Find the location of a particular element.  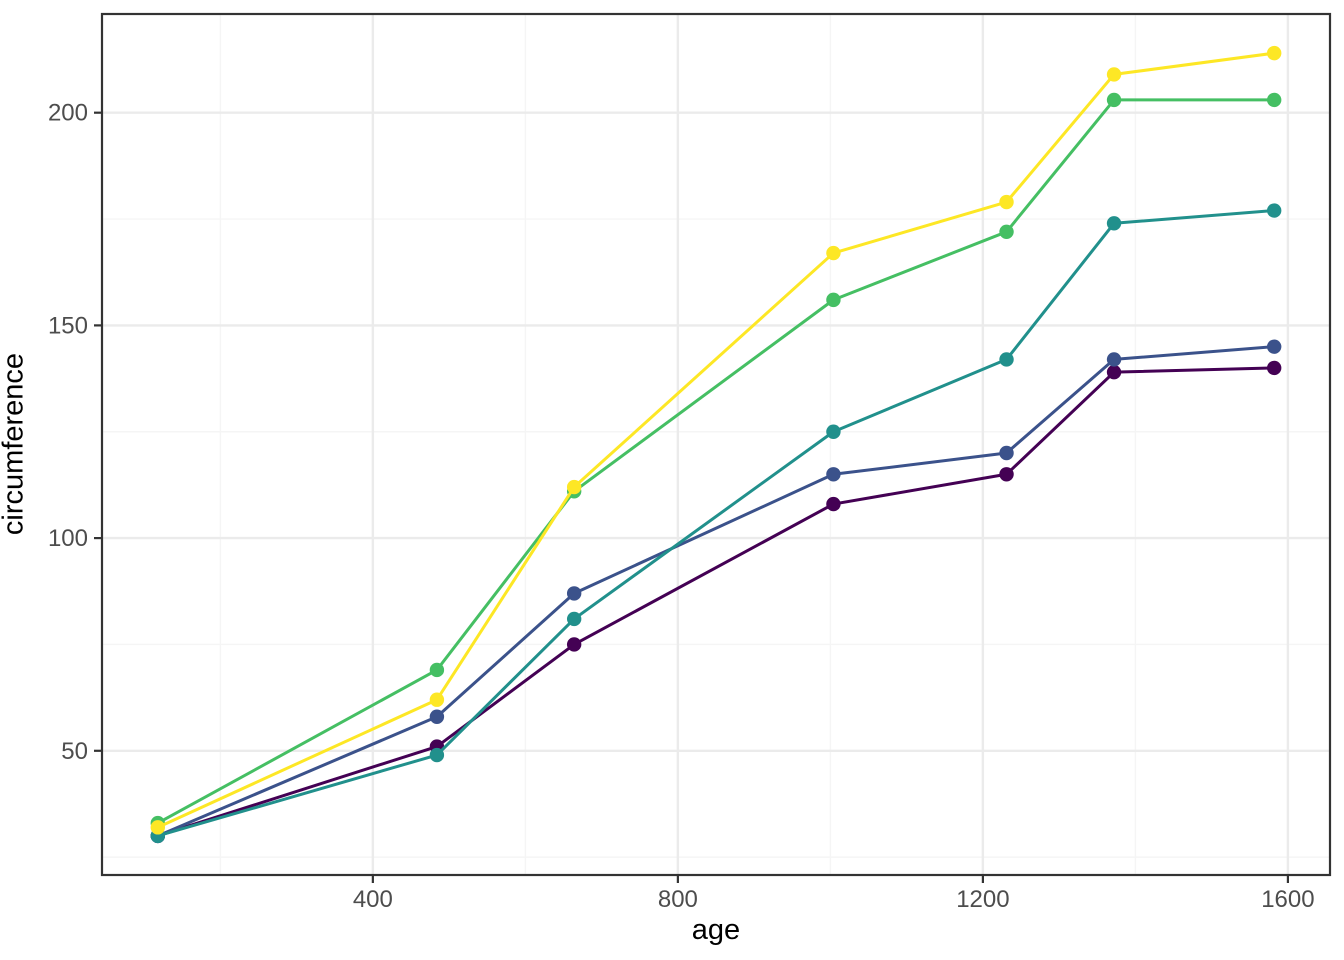

y-tick-label: 150 is located at coordinates (68, 325).